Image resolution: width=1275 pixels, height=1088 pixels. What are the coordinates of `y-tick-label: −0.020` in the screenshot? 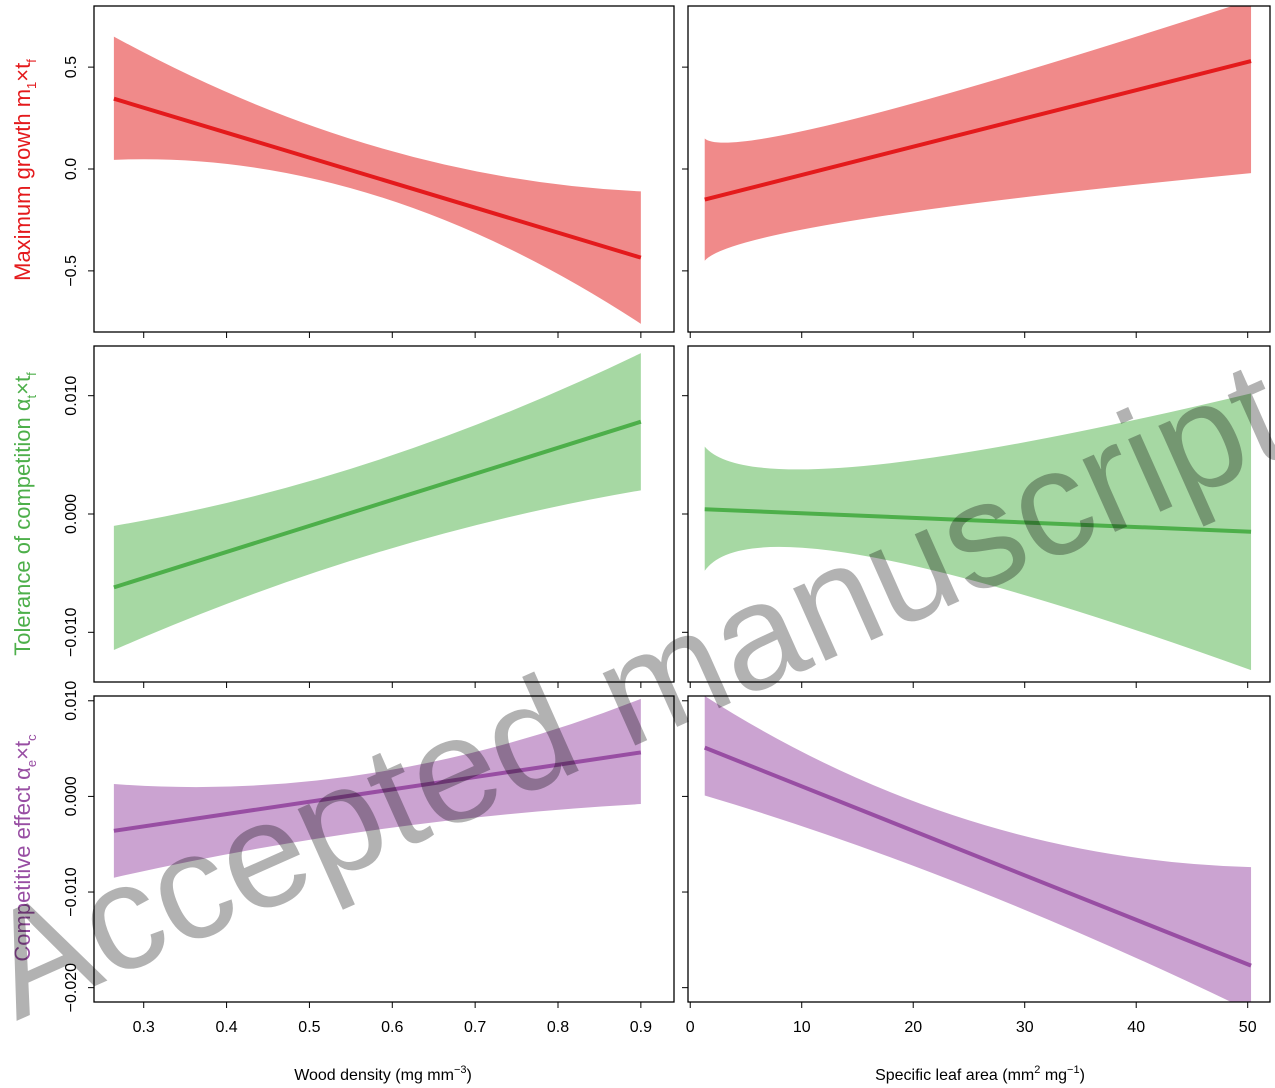 It's located at (71, 987).